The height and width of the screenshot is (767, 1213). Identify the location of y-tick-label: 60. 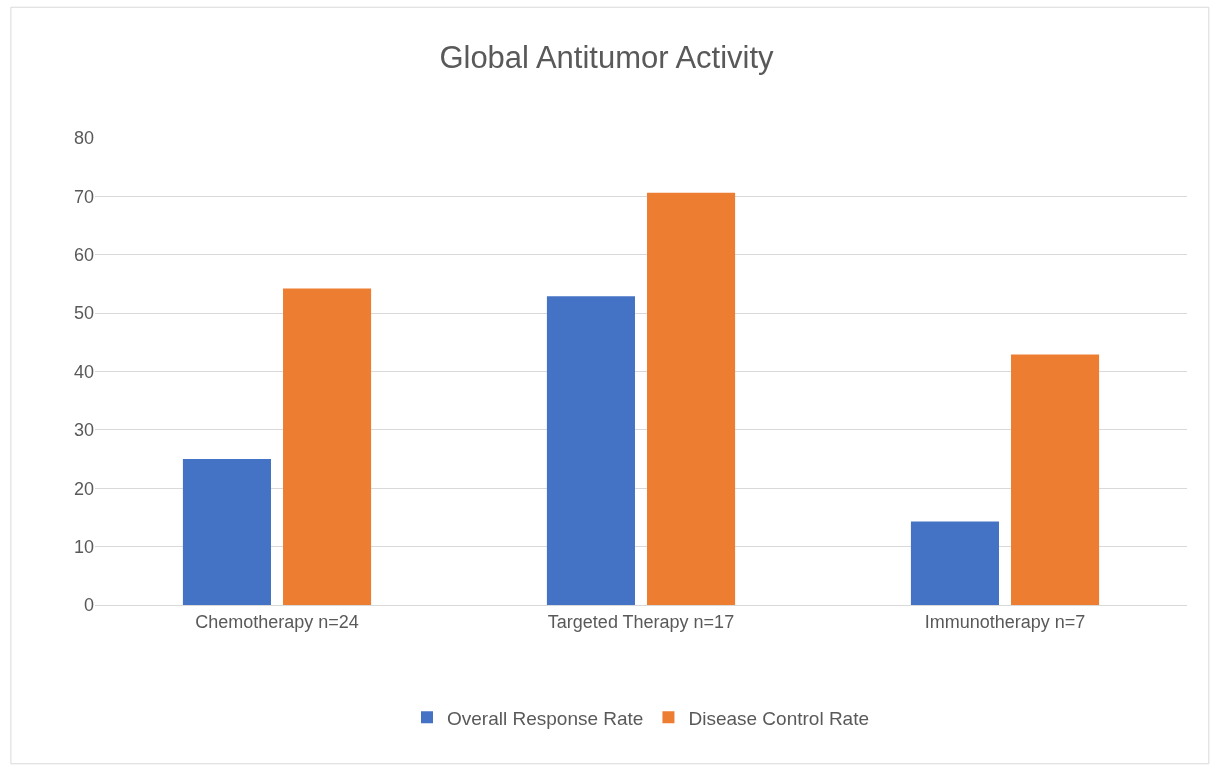
(83, 255).